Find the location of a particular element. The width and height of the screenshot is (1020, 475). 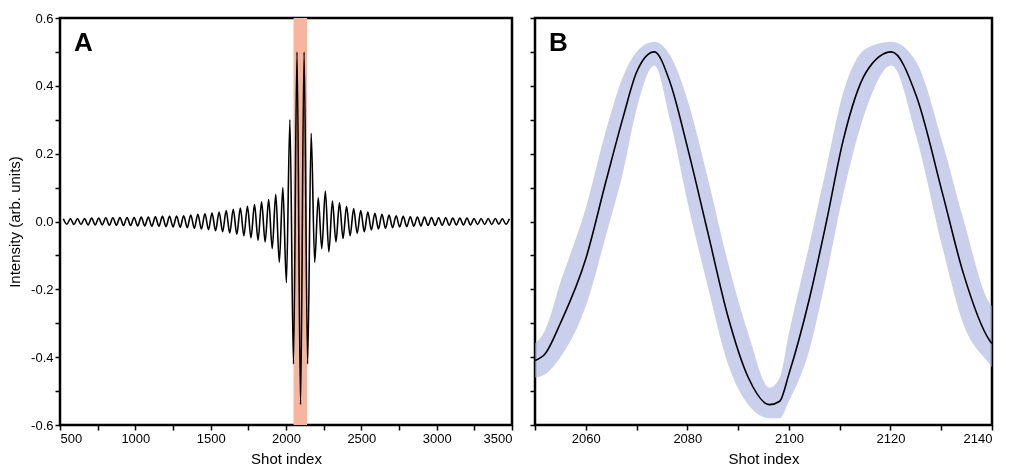

x-tick-label: 2140 is located at coordinates (978, 438).